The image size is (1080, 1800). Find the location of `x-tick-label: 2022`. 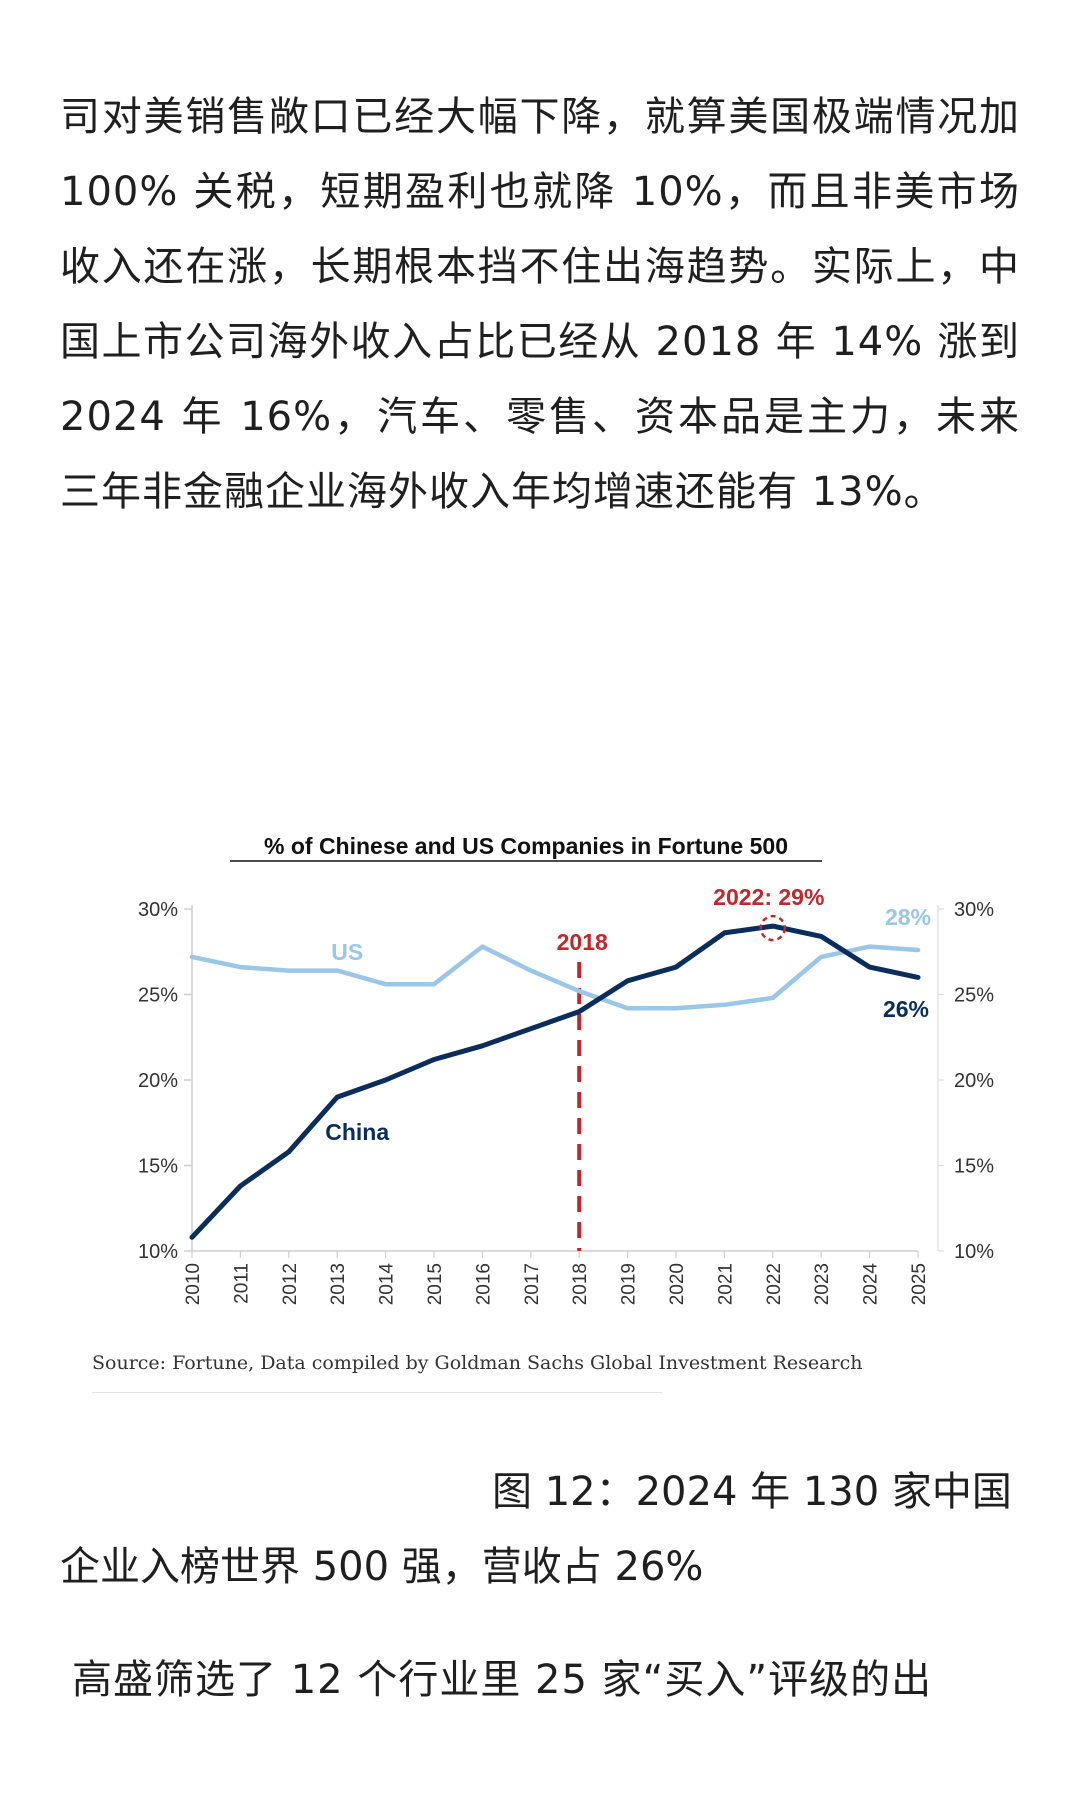

x-tick-label: 2022 is located at coordinates (774, 1284).